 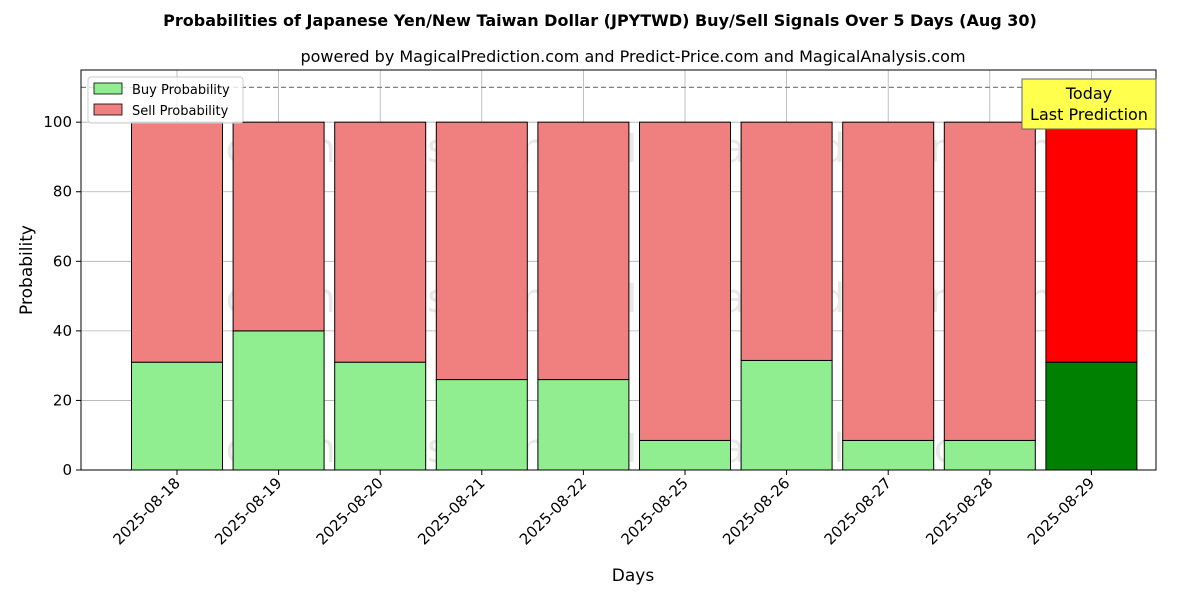 I want to click on x-tick-label: 2025-08-21, so click(x=451, y=511).